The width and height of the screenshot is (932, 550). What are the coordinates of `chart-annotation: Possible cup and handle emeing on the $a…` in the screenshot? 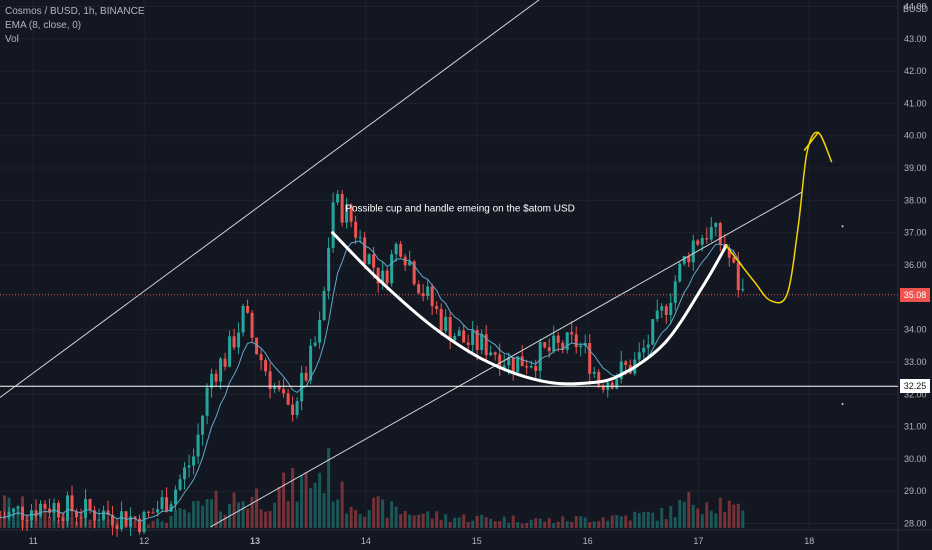 It's located at (460, 209).